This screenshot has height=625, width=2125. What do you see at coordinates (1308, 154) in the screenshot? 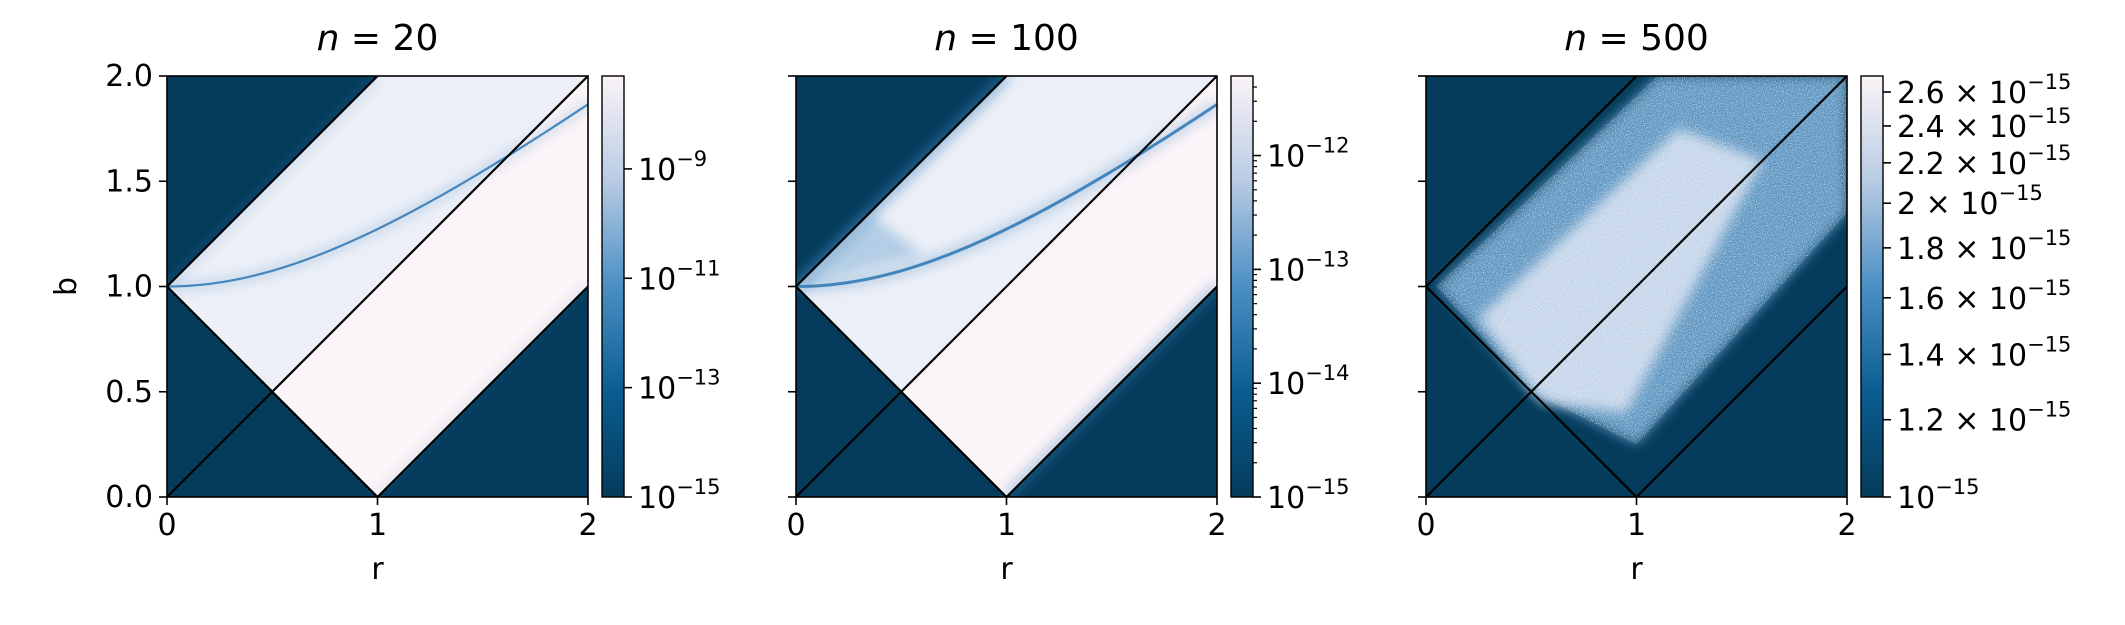
I see `colorbar-tick-label: 10−12` at bounding box center [1308, 154].